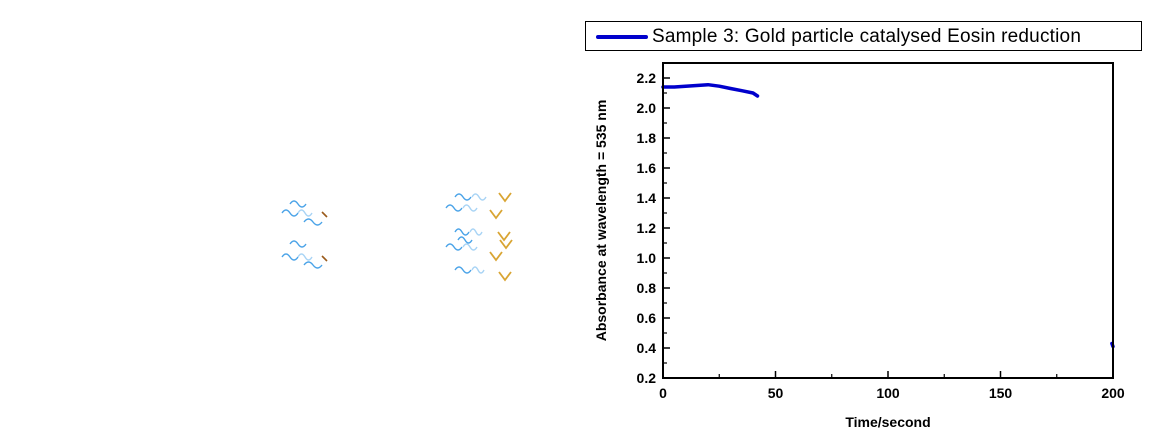  Describe the element at coordinates (647, 288) in the screenshot. I see `y-tick-label: 0.8` at that location.